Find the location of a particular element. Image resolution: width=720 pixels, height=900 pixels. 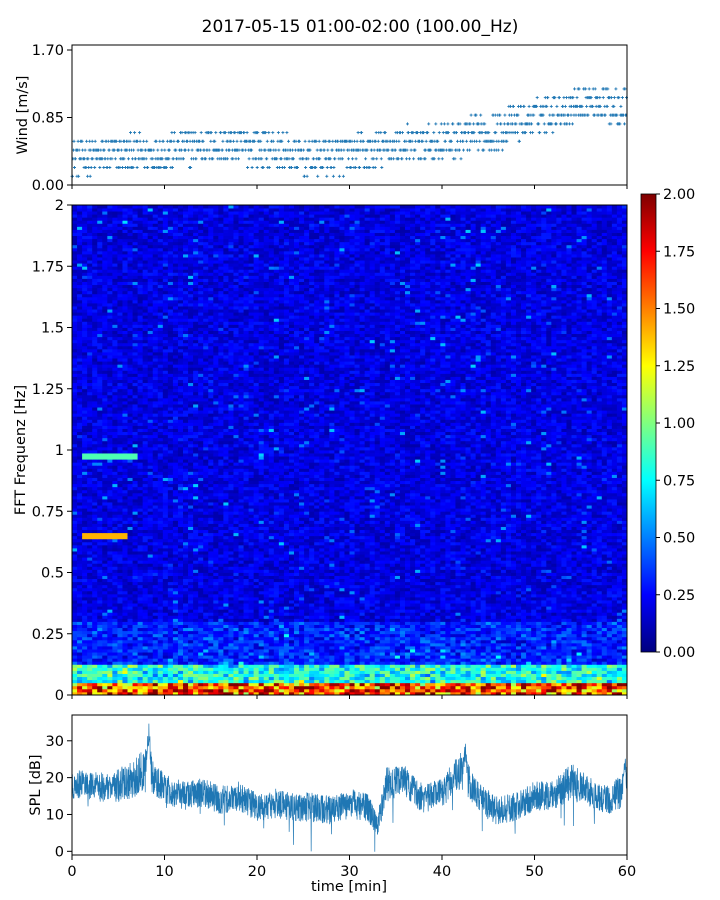

wind-ytick-label: 1.70 is located at coordinates (48, 51).